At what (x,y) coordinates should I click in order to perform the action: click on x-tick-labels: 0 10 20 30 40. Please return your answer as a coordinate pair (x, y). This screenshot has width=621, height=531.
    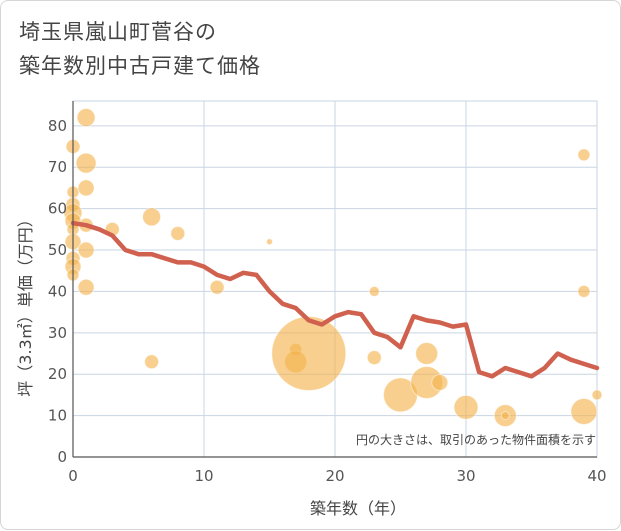
    Looking at the image, I should click on (337, 476).